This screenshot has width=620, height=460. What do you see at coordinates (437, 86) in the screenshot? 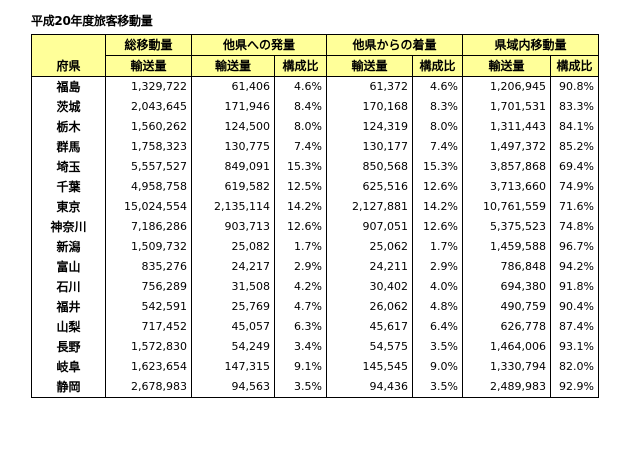
I see `value-cell: 4.6%` at bounding box center [437, 86].